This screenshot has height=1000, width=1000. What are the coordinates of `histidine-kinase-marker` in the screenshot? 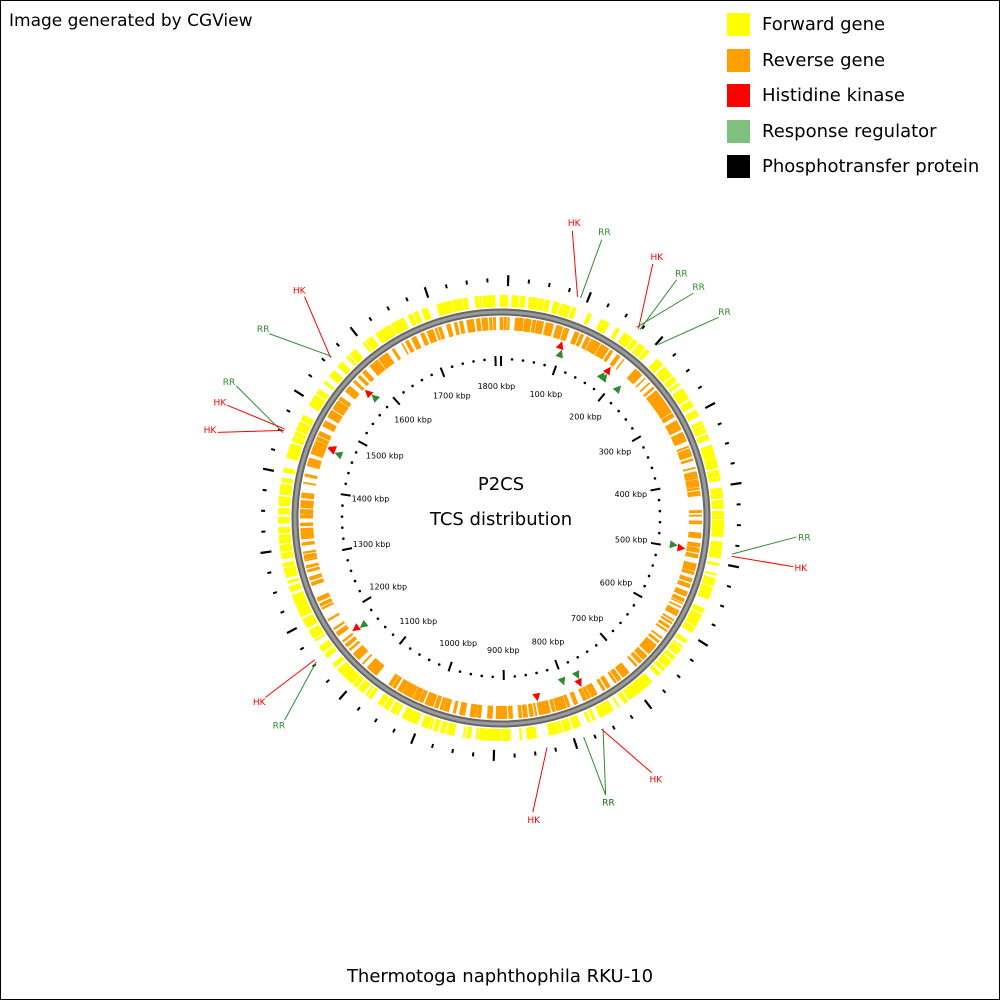 It's located at (333, 450).